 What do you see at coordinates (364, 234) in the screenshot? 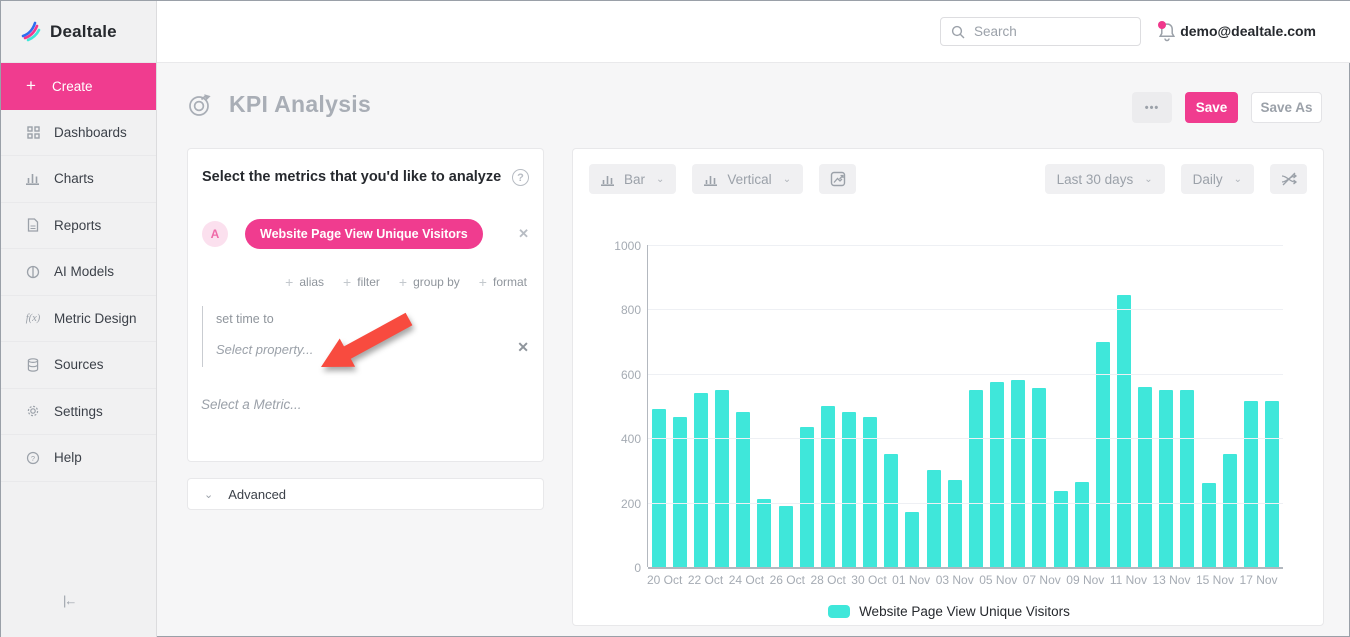
I see `metric-chip: Website Page View Unique Visitors` at bounding box center [364, 234].